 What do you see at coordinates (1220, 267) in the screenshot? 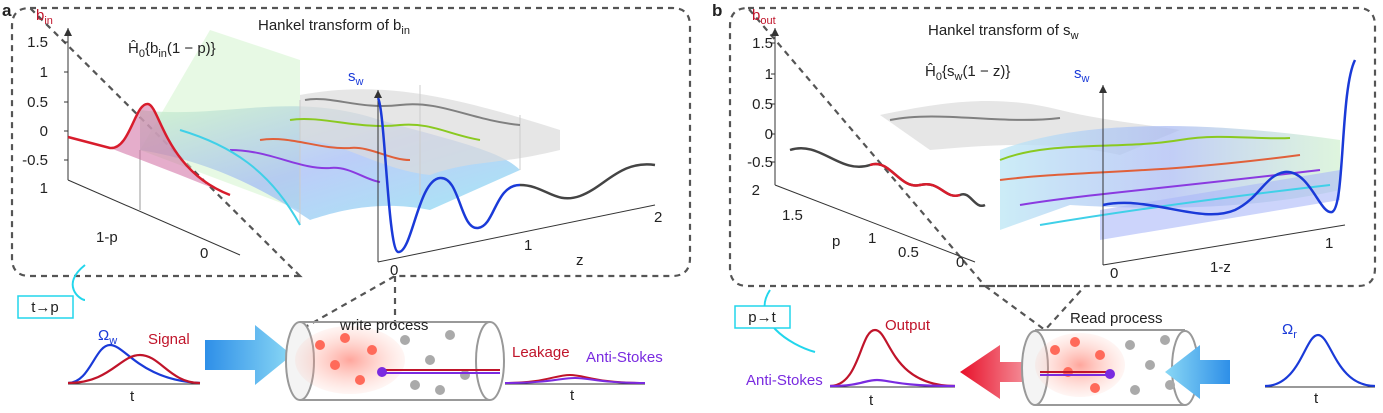
I see `axis-label: 1-z` at bounding box center [1220, 267].